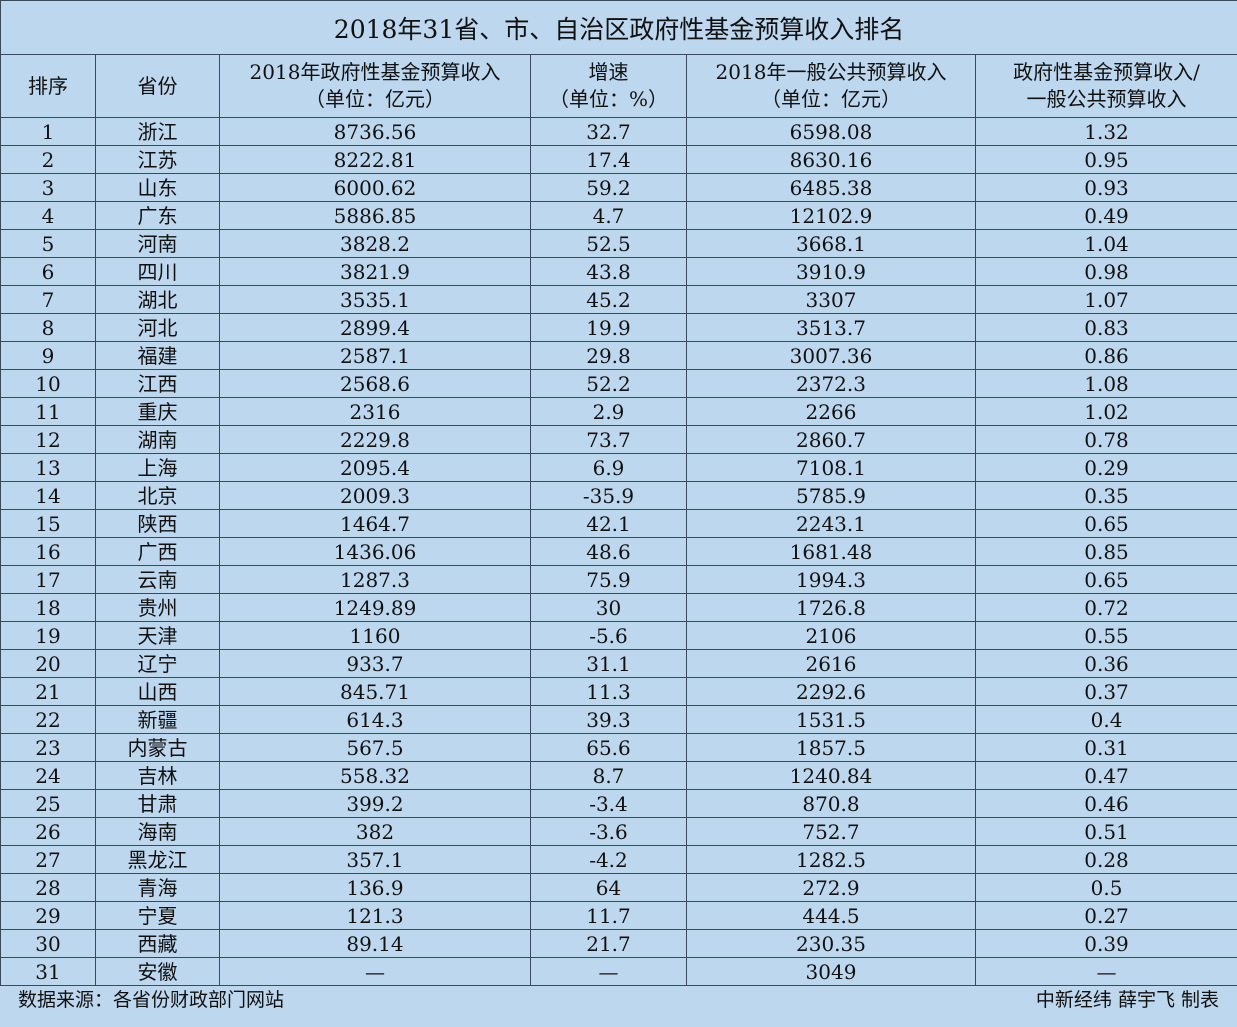 This screenshot has height=1027, width=1237. Describe the element at coordinates (157, 915) in the screenshot. I see `cell-province: 宁夏` at that location.